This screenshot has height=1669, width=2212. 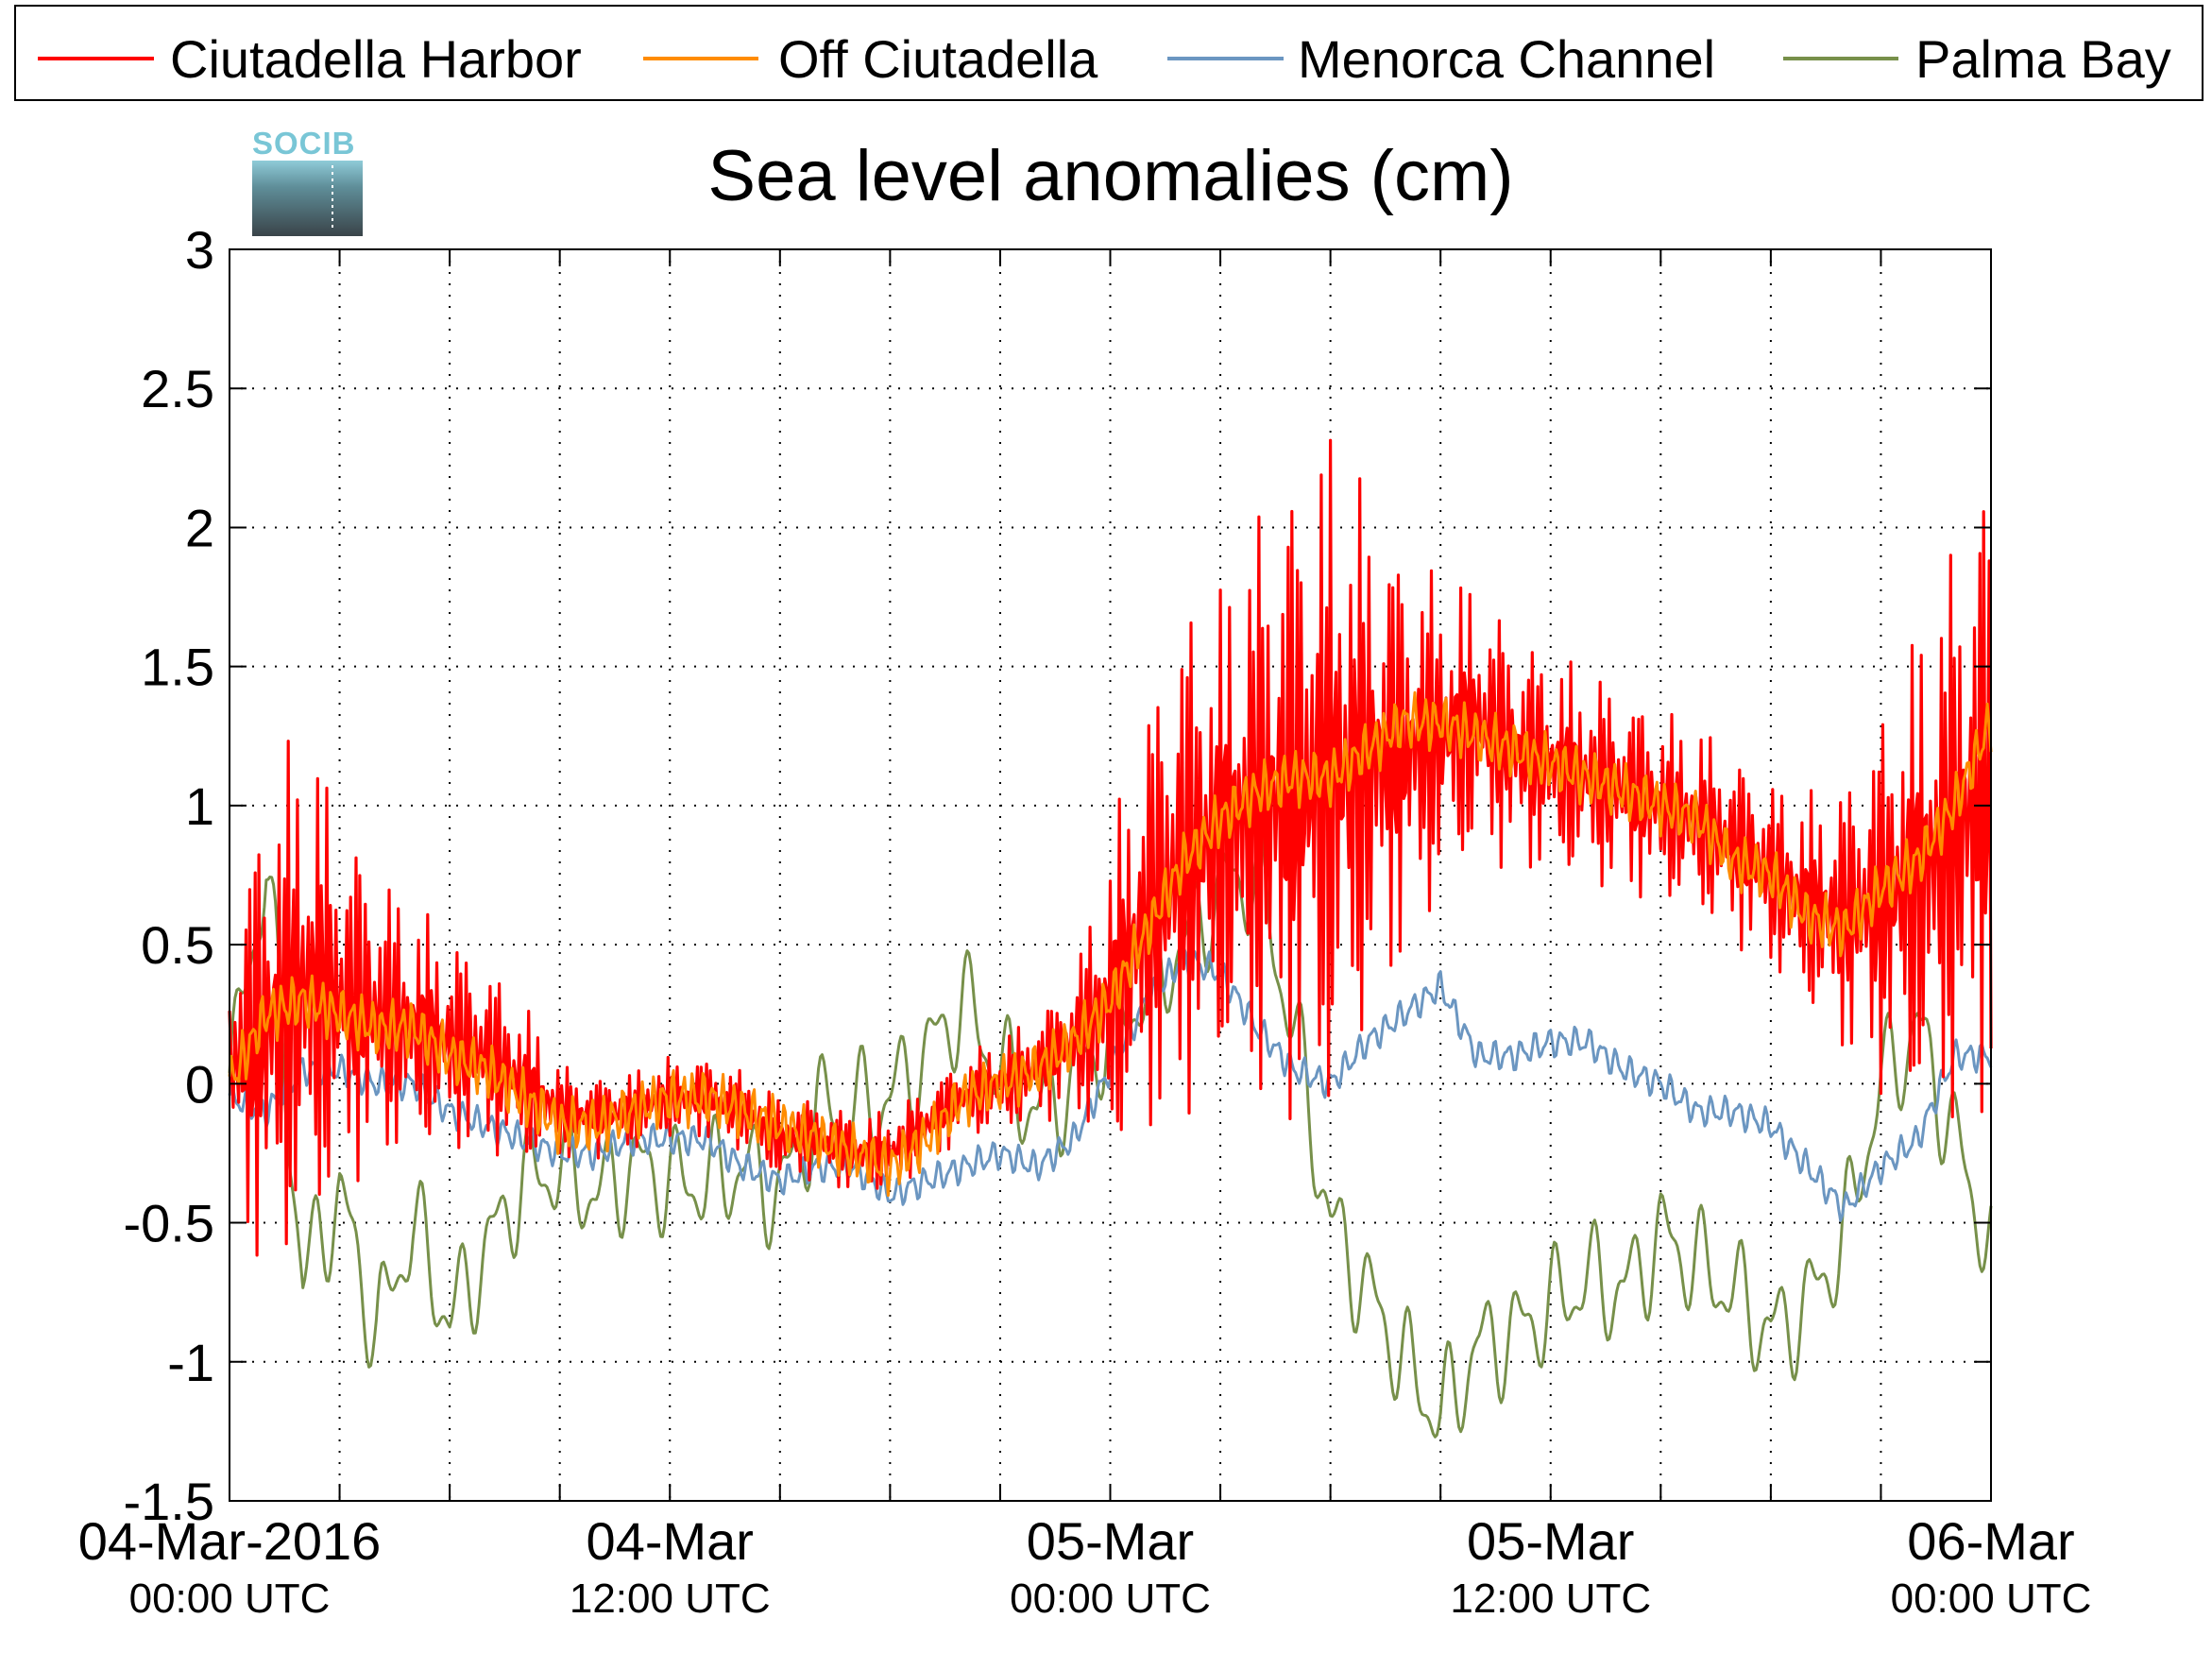 What do you see at coordinates (190, 1363) in the screenshot?
I see `y-tick-label: -1` at bounding box center [190, 1363].